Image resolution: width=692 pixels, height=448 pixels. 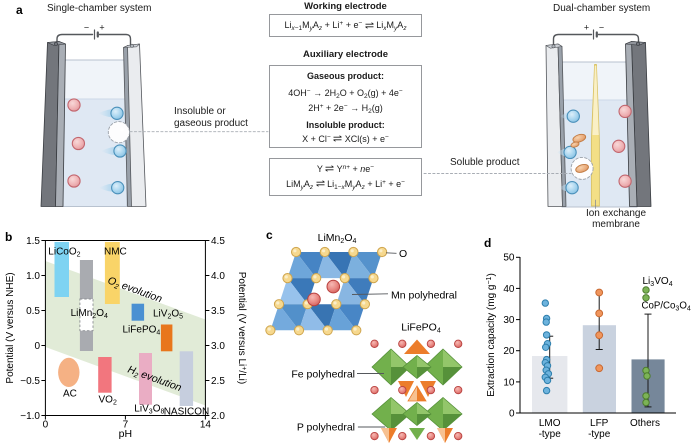 I want to click on svg-text: Potential (V versus Li+/Li), so click(x=241, y=328).